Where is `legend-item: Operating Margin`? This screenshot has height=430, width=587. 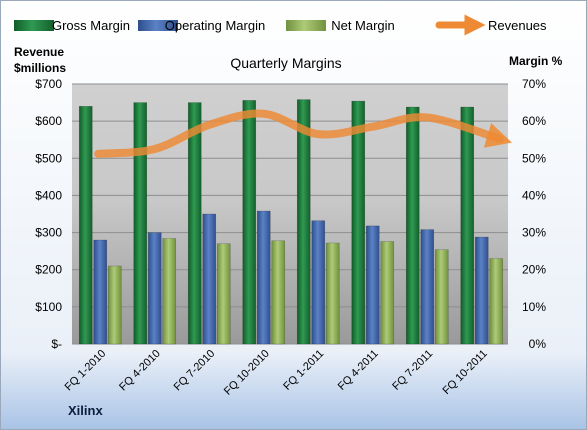
legend-item: Operating Margin is located at coordinates (201, 25).